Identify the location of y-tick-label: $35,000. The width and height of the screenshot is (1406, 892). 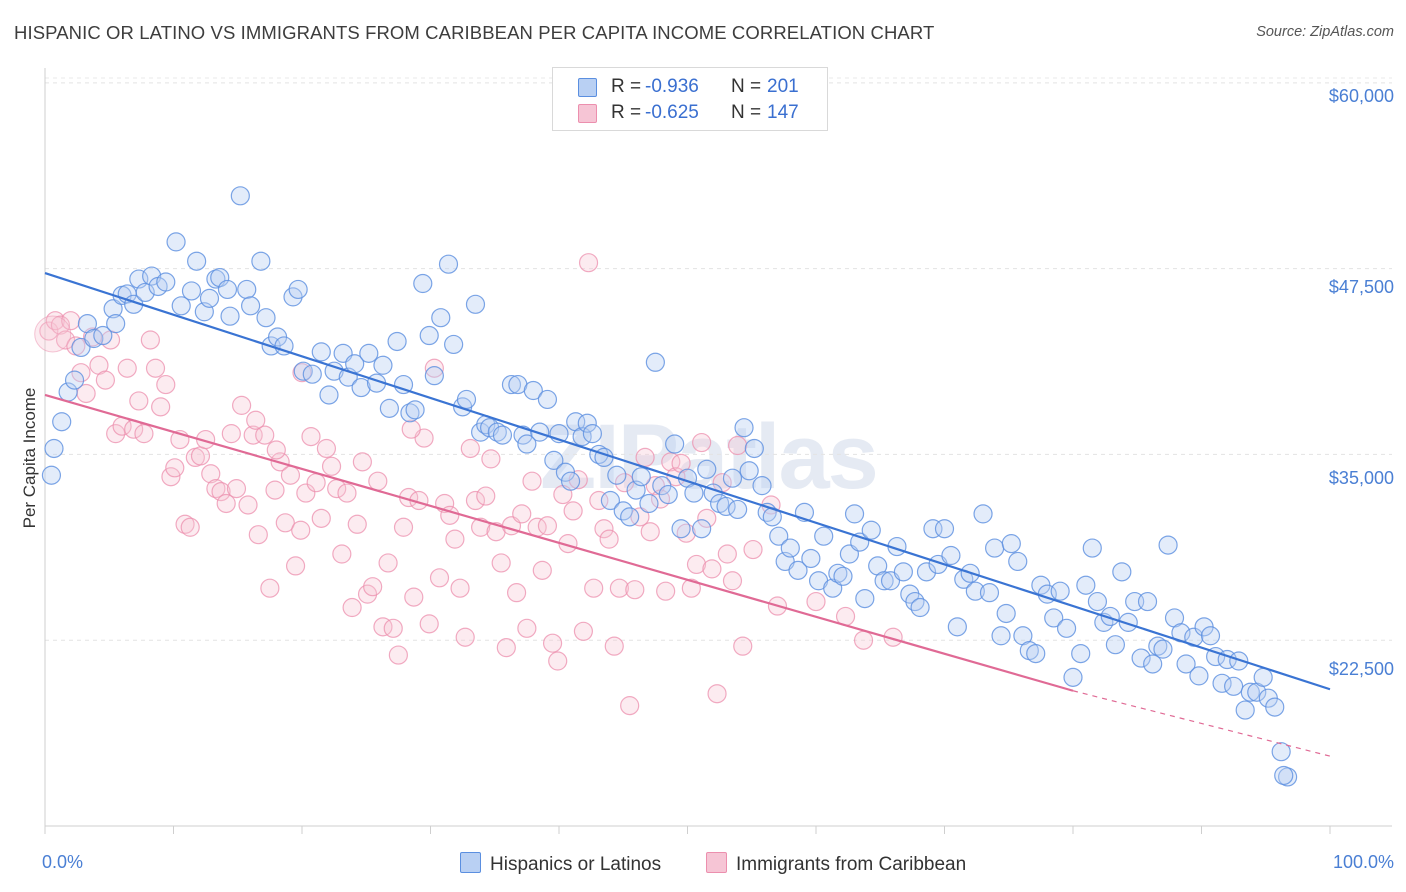
(1361, 478).